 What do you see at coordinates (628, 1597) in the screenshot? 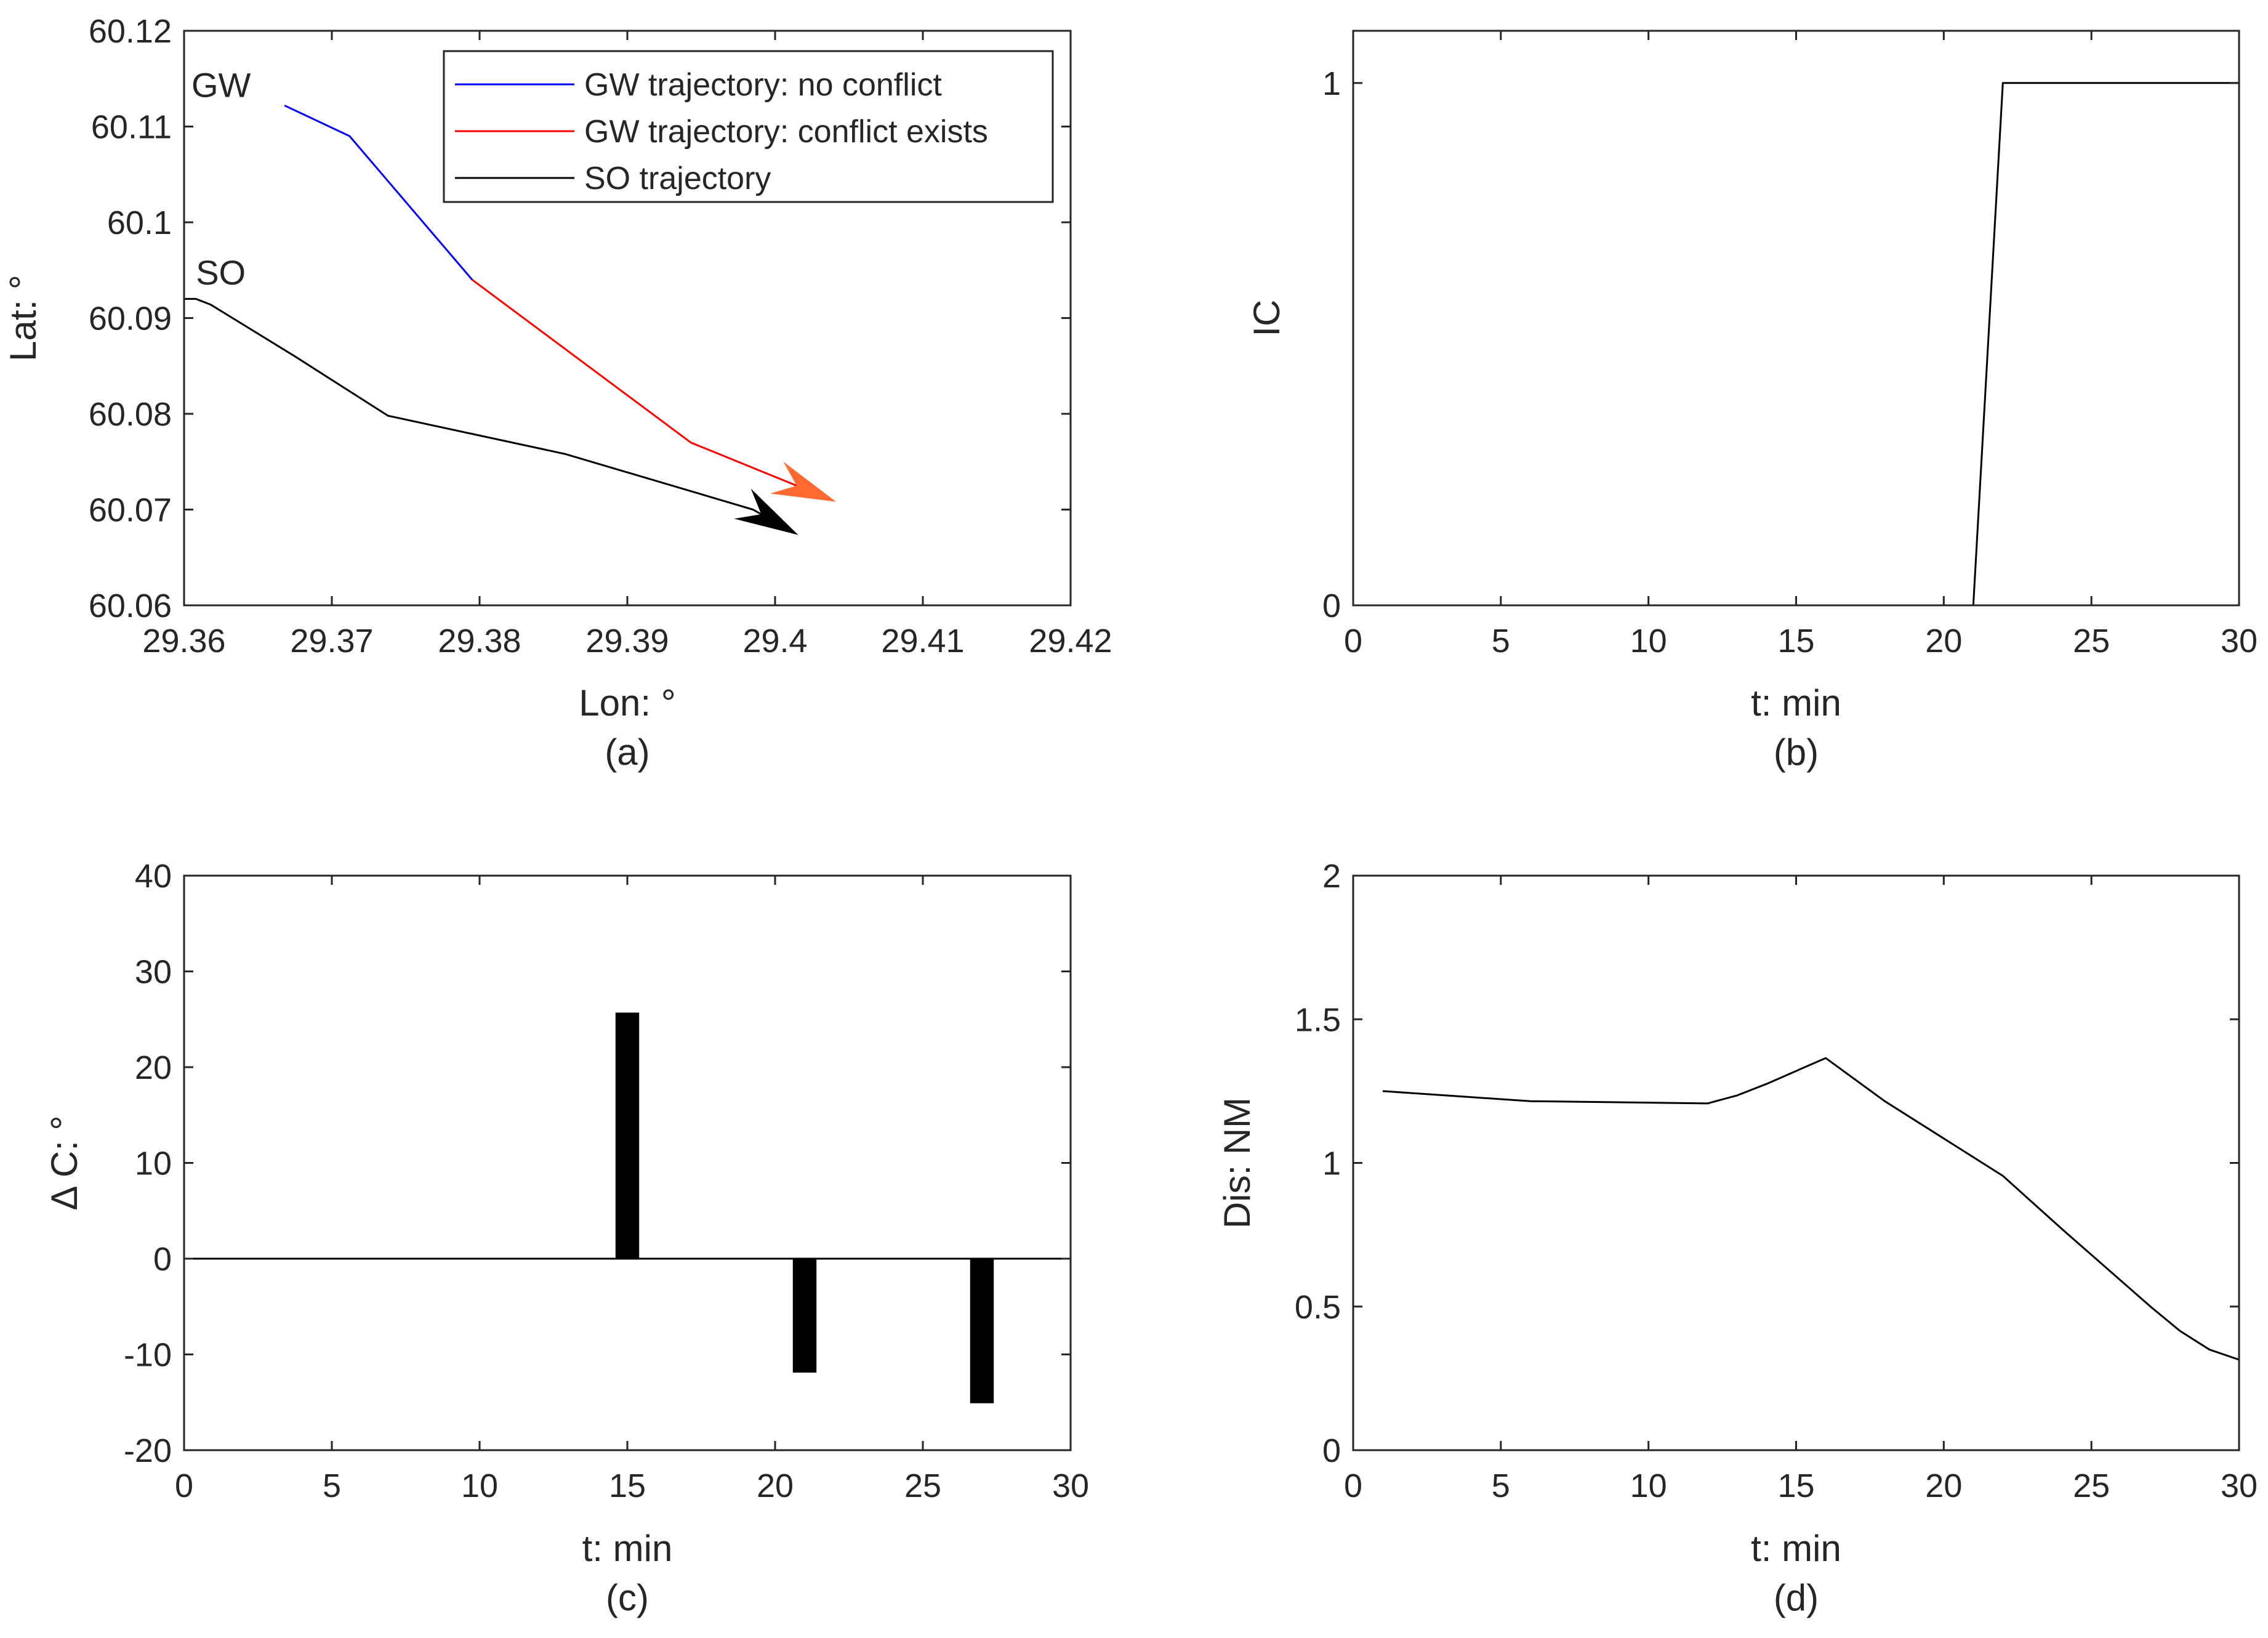
I see `subplot-caption: (c)` at bounding box center [628, 1597].